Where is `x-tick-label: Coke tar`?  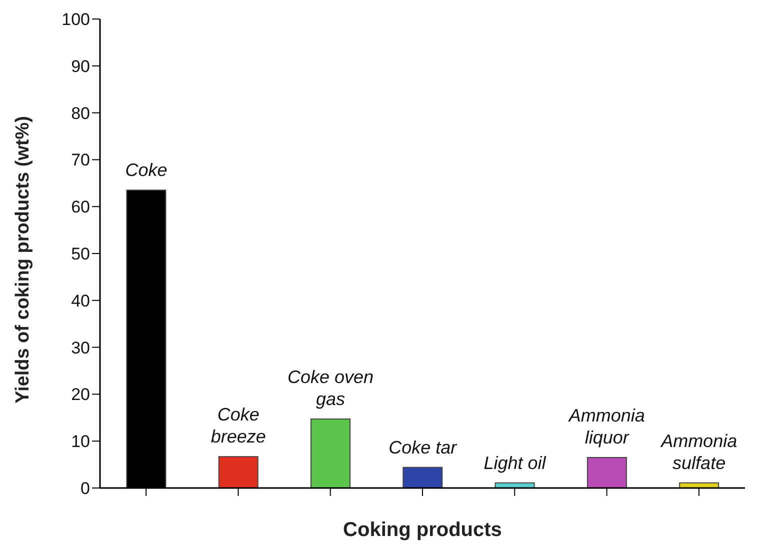 x-tick-label: Coke tar is located at coordinates (423, 447).